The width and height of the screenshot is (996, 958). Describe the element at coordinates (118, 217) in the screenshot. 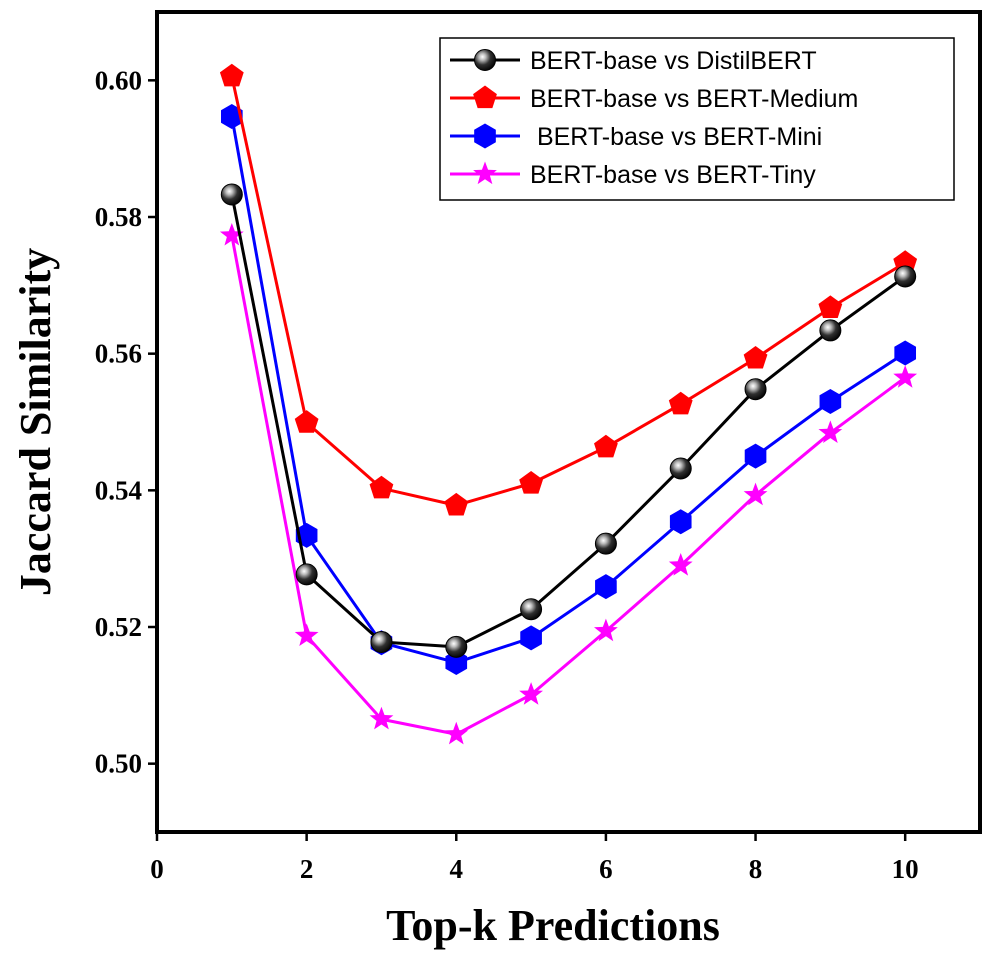

I see `y-tick-label: 0.58` at that location.